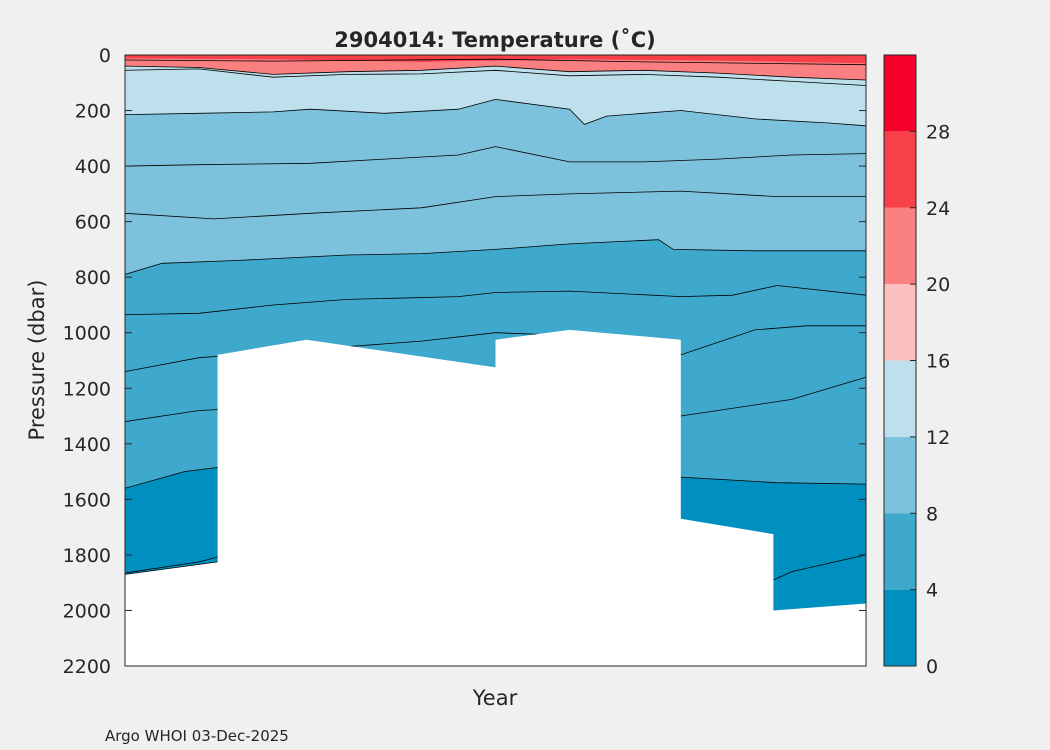 This screenshot has width=1050, height=750. What do you see at coordinates (105, 56) in the screenshot?
I see `y-tick-label: 0` at bounding box center [105, 56].